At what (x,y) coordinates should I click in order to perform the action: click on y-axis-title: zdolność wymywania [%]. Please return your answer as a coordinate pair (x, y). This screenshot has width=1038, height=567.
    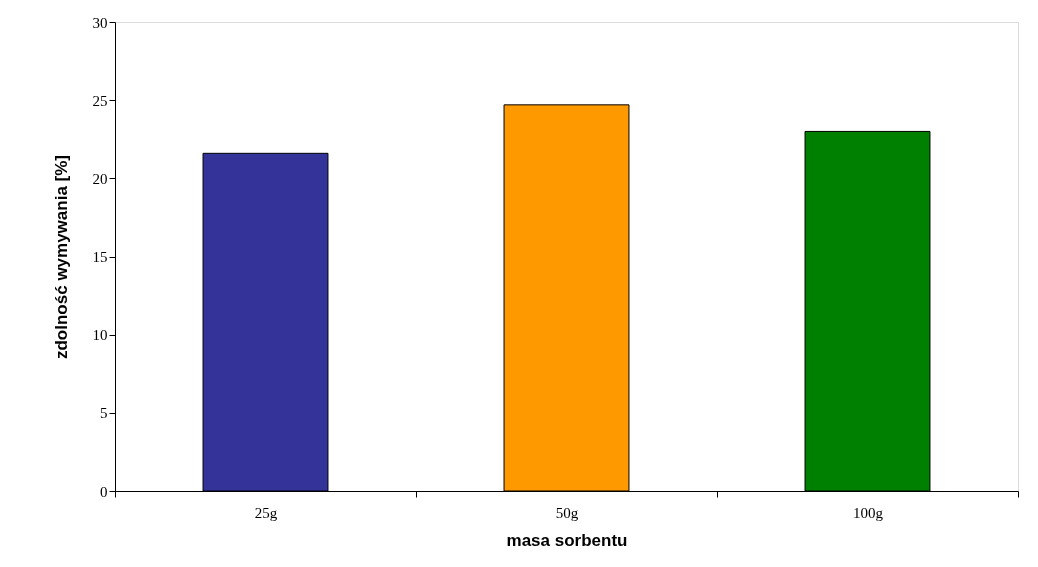
    Looking at the image, I should click on (61, 257).